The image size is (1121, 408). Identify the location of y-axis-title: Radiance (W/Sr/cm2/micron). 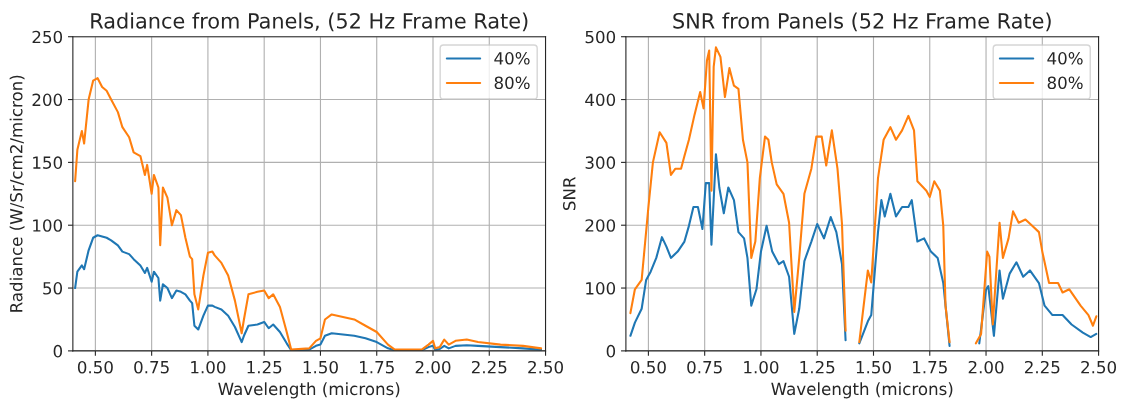
(17, 193).